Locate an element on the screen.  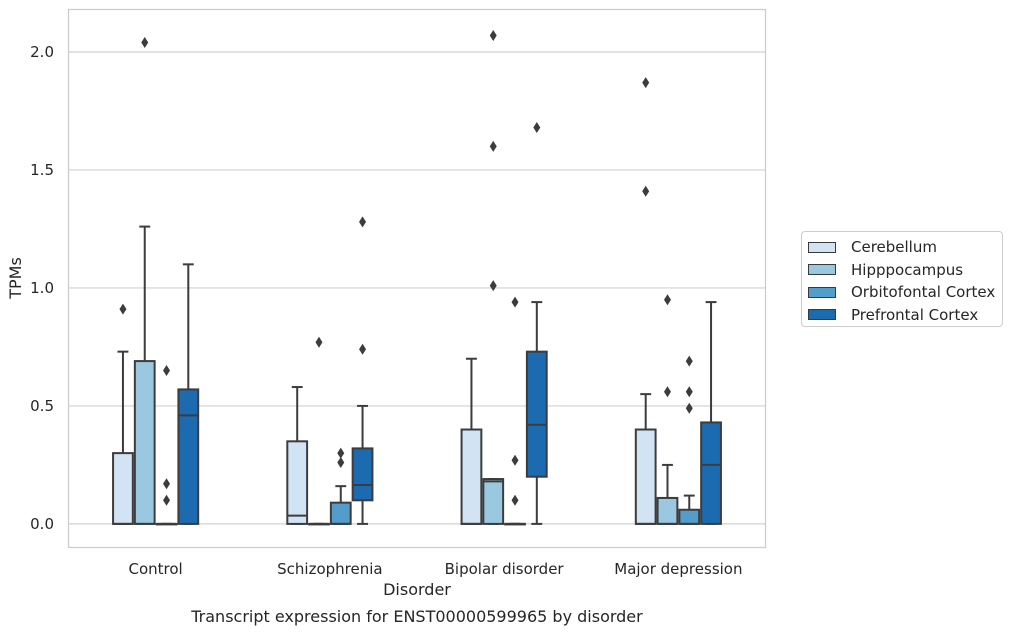
y-tick-label: 2.0 is located at coordinates (42, 52).